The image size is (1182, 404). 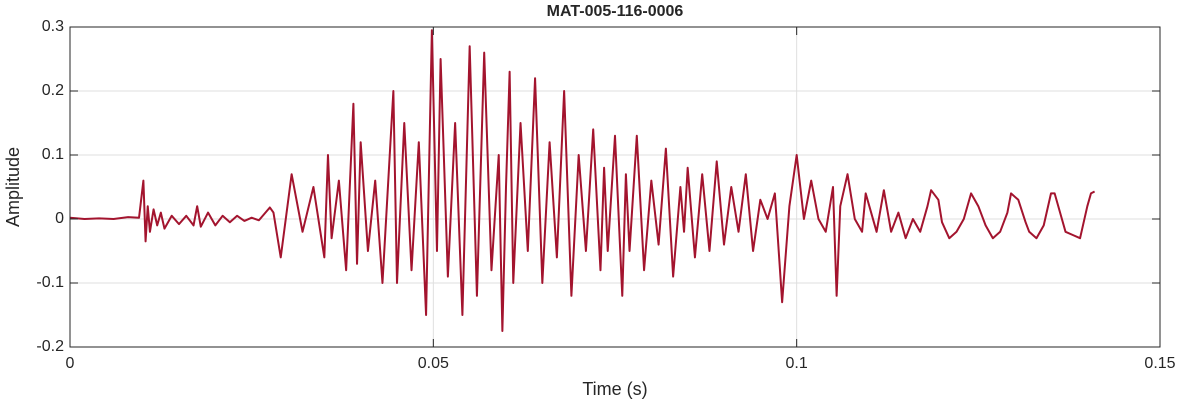 I want to click on y-axis-label: Amplitude, so click(x=13, y=187).